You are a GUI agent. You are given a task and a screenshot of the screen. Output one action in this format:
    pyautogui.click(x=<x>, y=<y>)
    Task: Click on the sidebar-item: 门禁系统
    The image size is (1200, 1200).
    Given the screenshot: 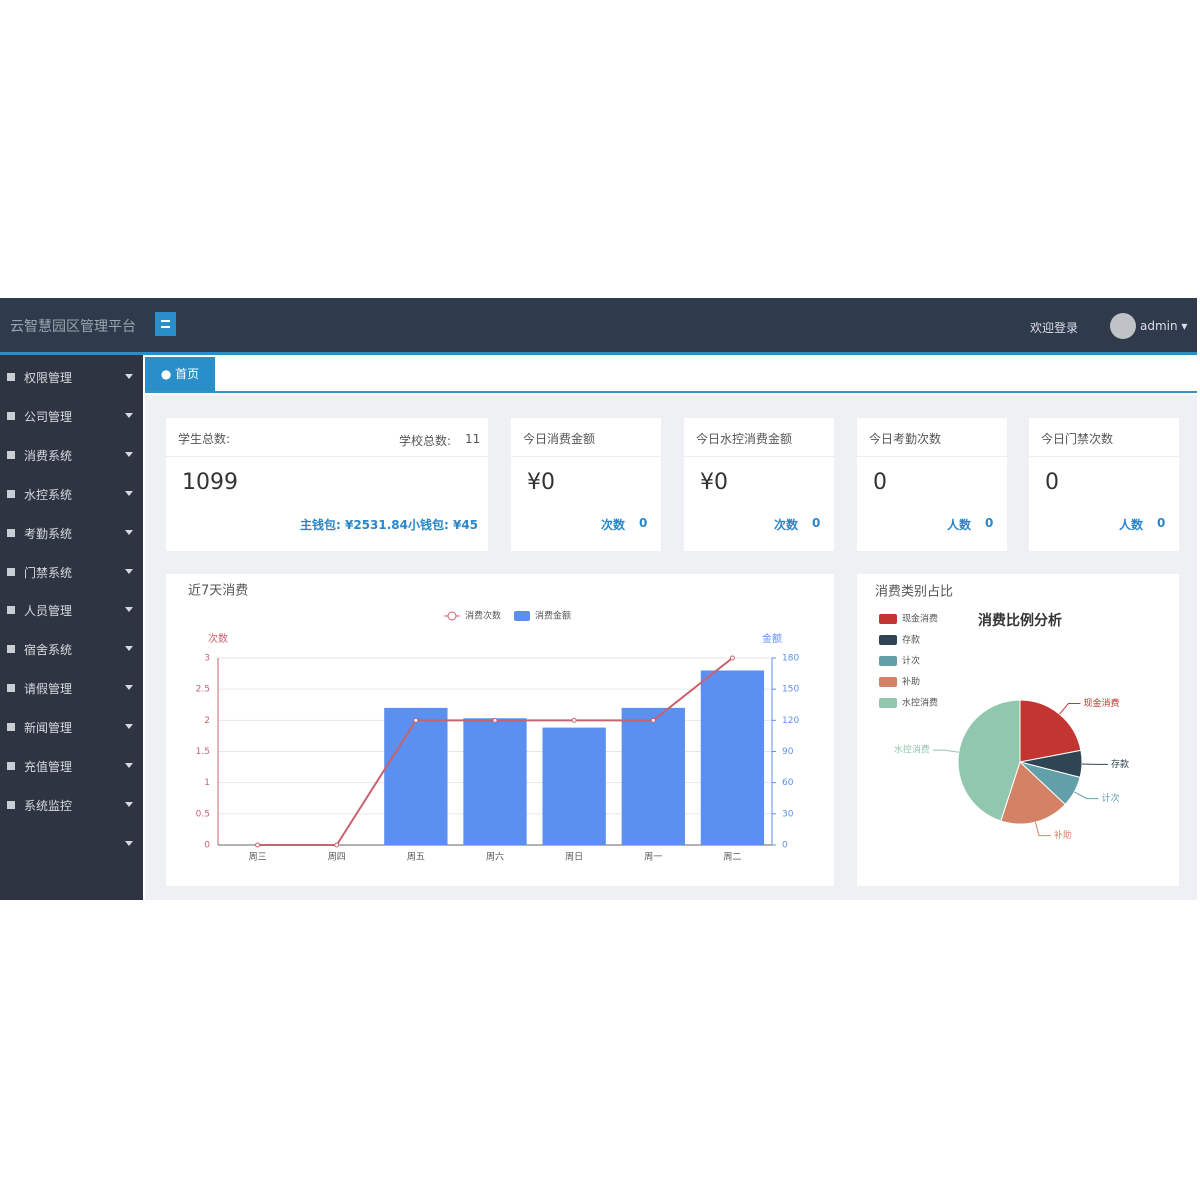 What is the action you would take?
    pyautogui.click(x=71, y=572)
    